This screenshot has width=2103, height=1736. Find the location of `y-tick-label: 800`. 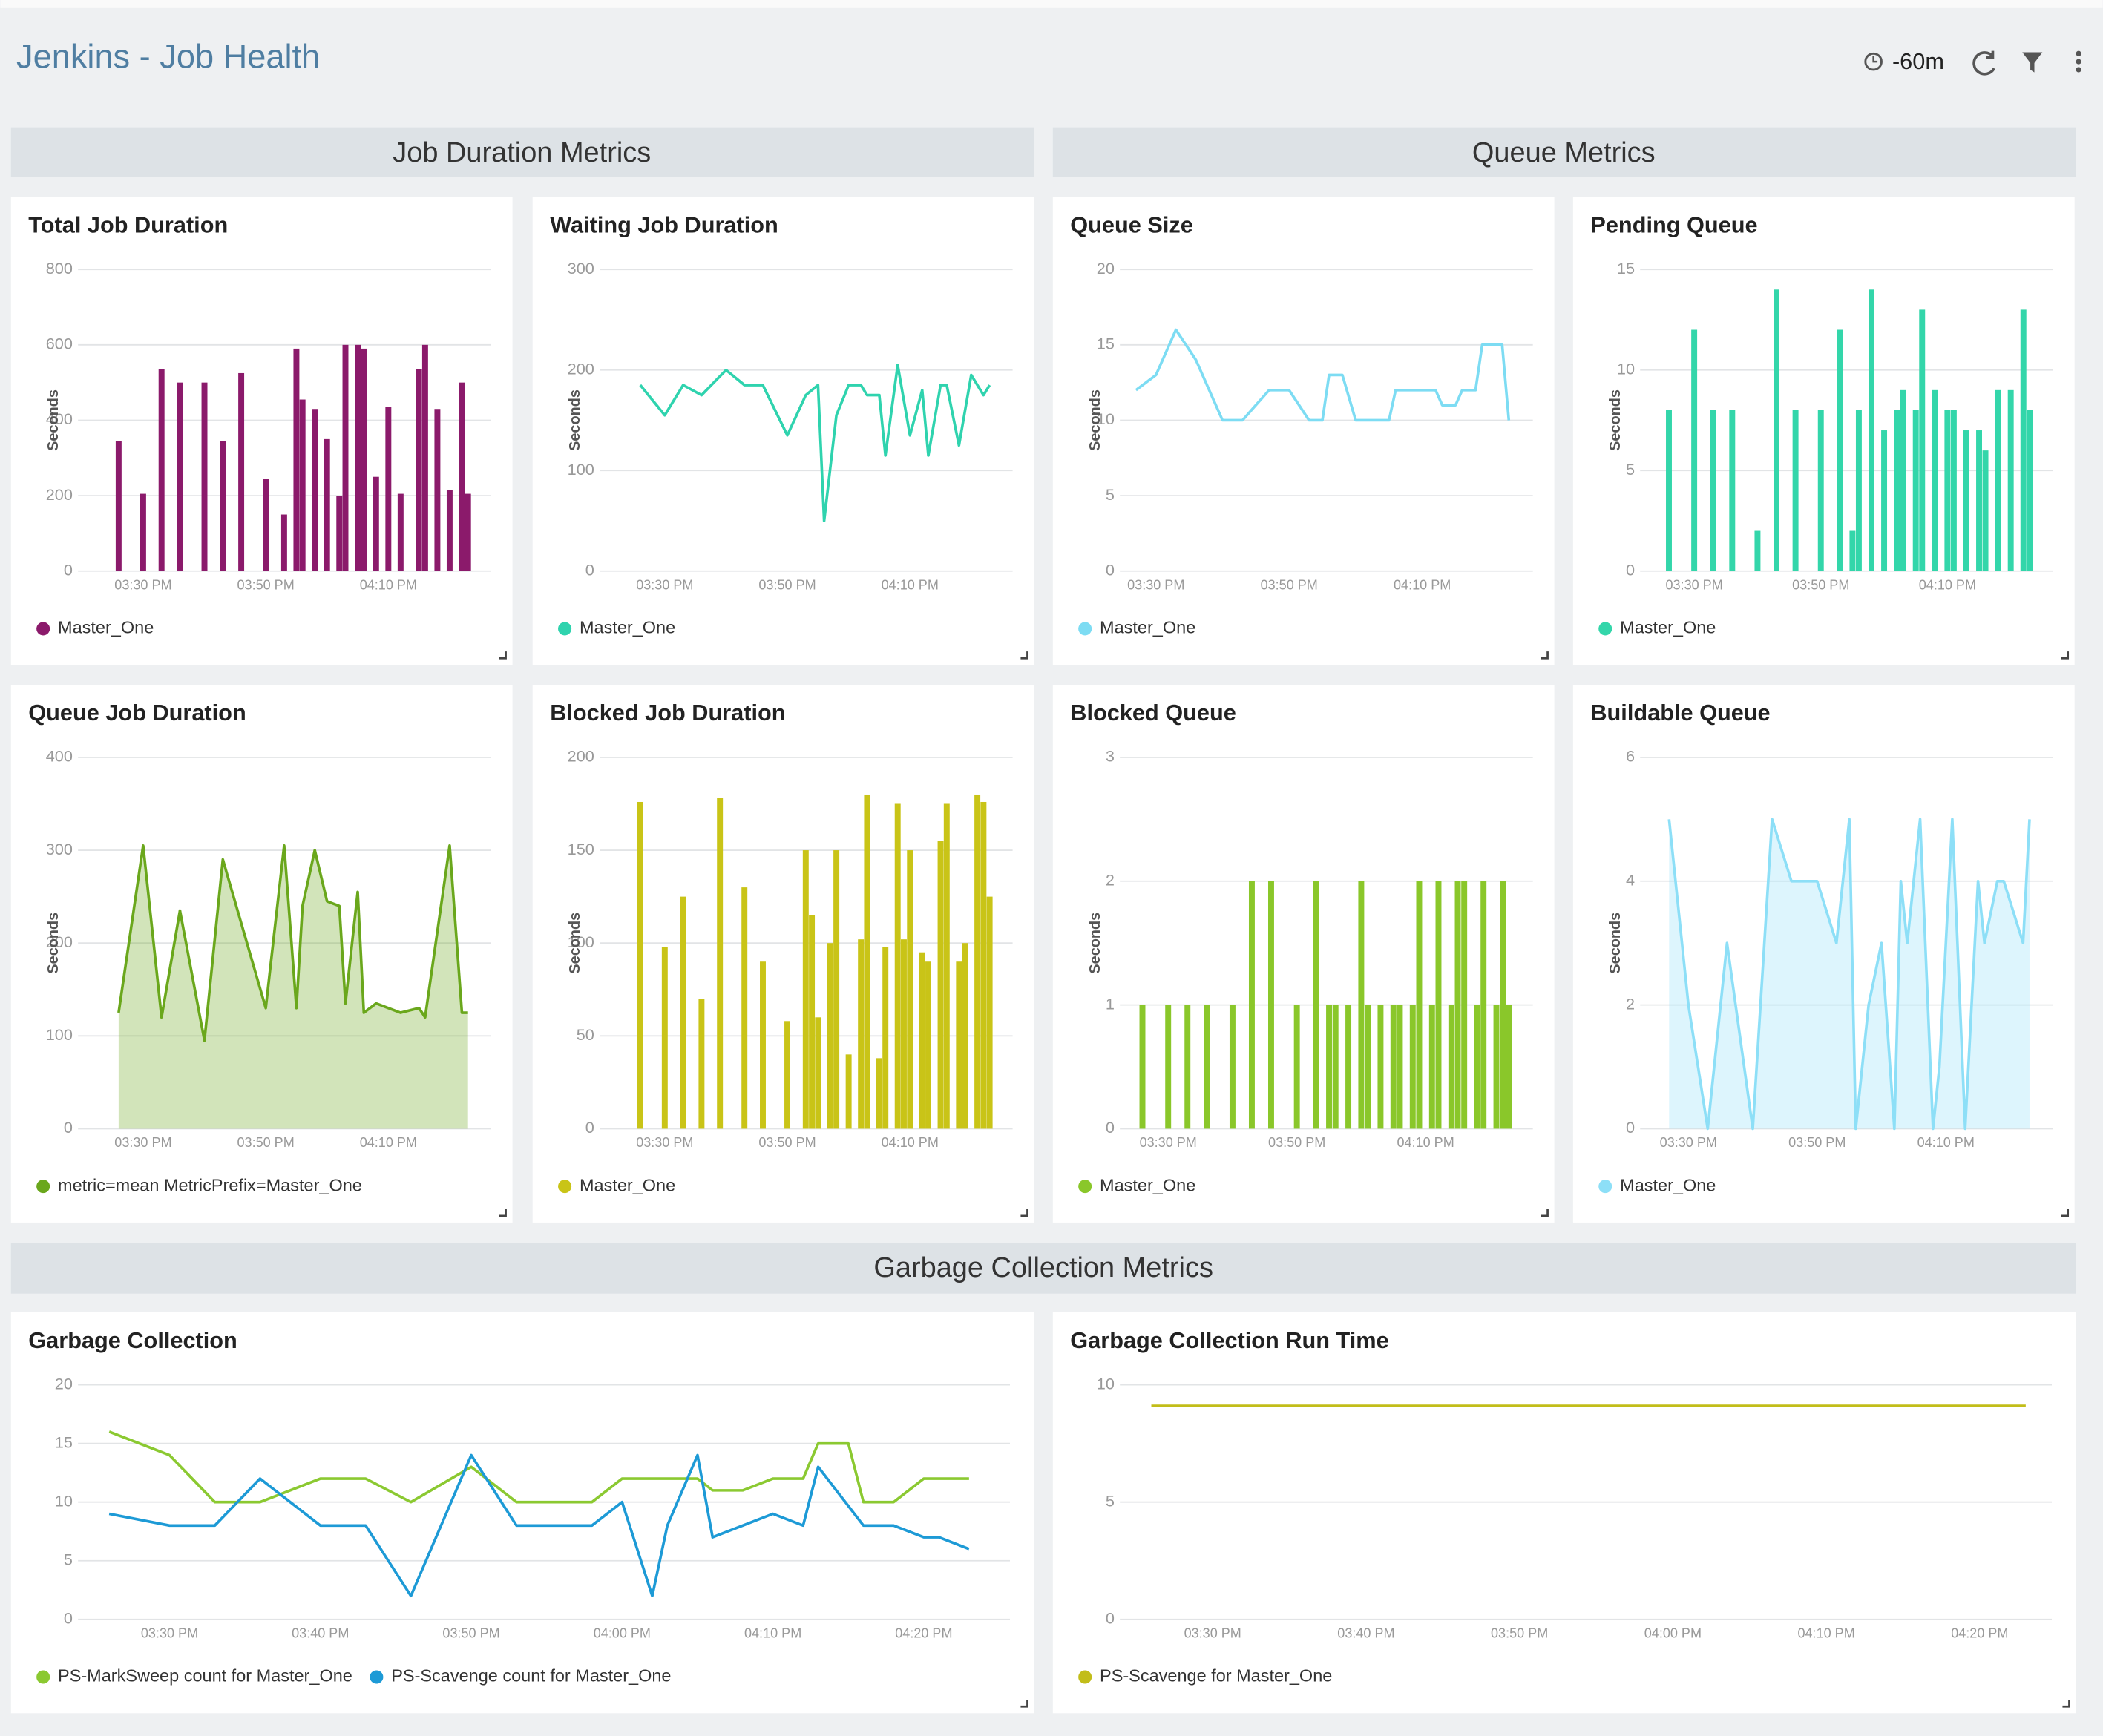

y-tick-label: 800 is located at coordinates (59, 268).